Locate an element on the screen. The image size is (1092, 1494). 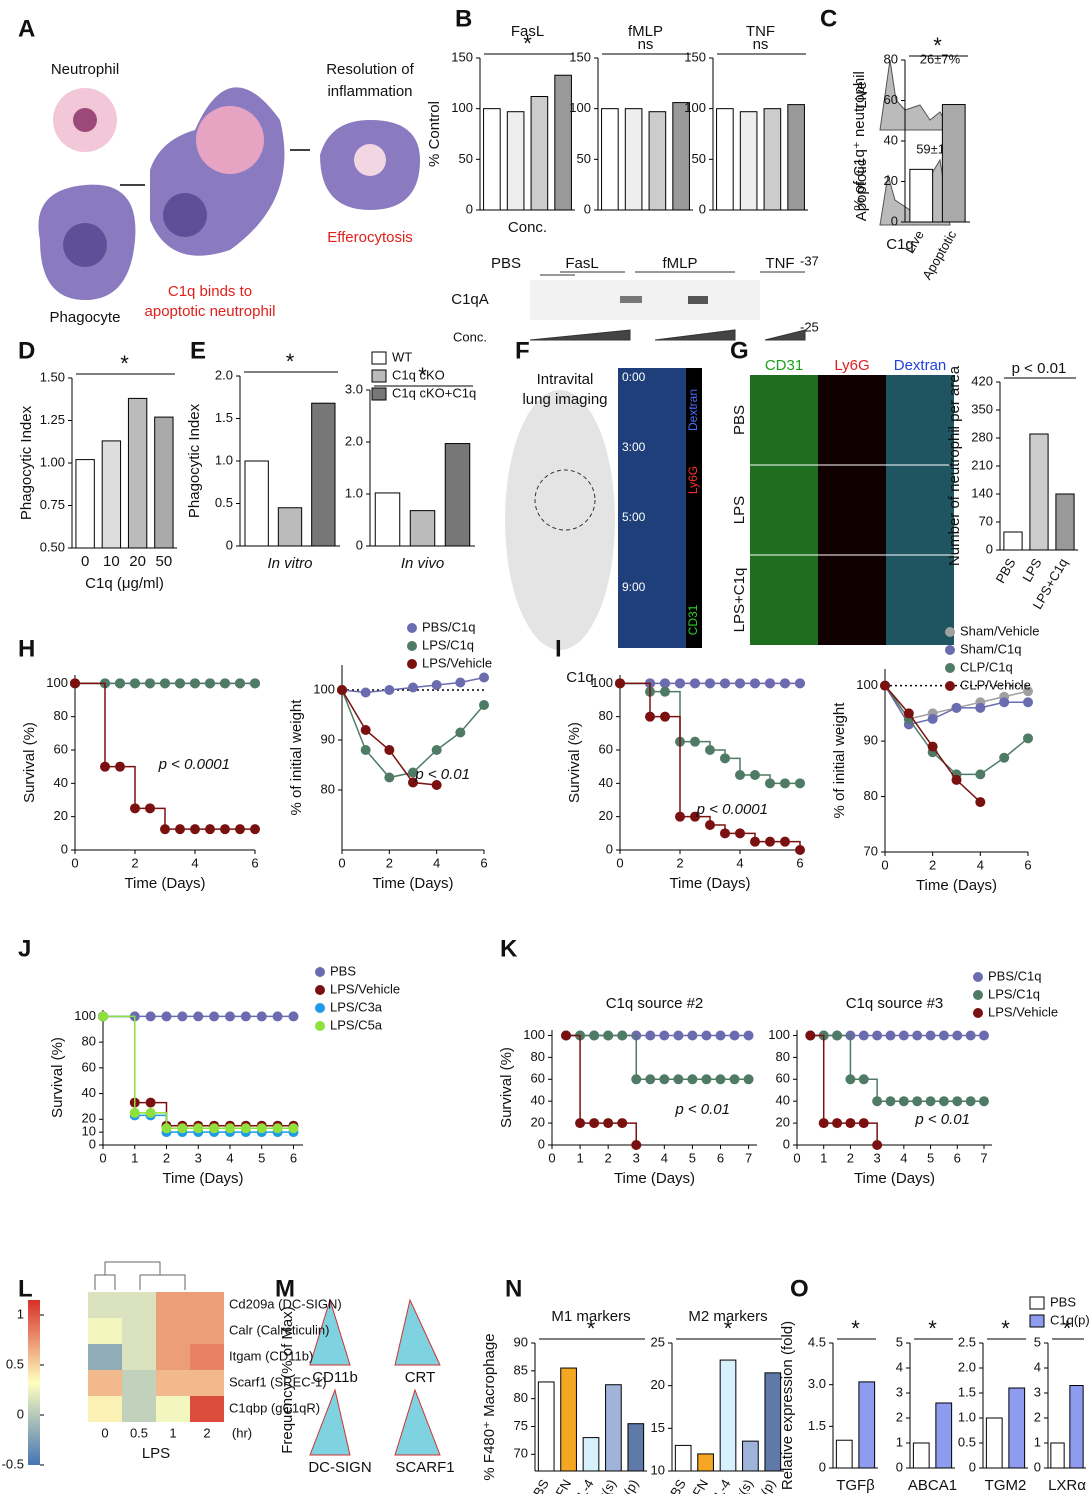
y-tick-label: 150 is located at coordinates (462, 56).